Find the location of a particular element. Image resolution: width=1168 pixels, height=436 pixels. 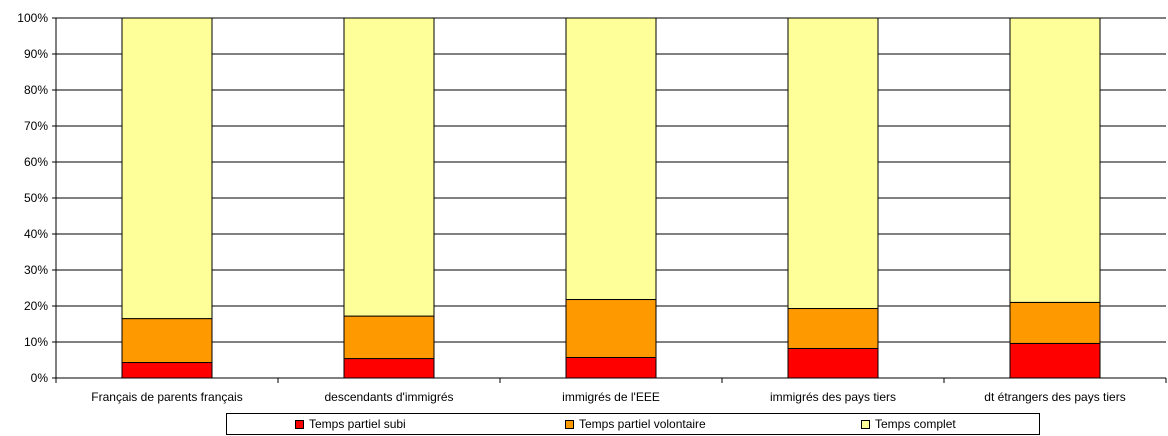

legend-swatch-red is located at coordinates (299, 424).